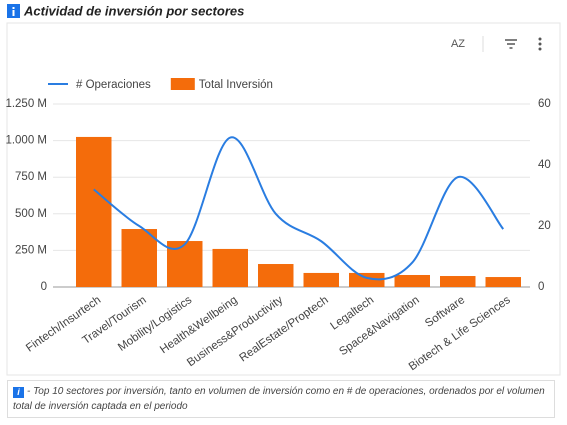 This screenshot has width=567, height=425. Describe the element at coordinates (199, 325) in the screenshot. I see `x-tick-label: Health&Wellbeing` at that location.